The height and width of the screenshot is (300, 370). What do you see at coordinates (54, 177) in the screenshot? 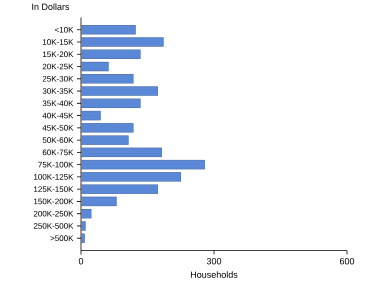
I see `y-tick-label: 100K-125K` at bounding box center [54, 177].